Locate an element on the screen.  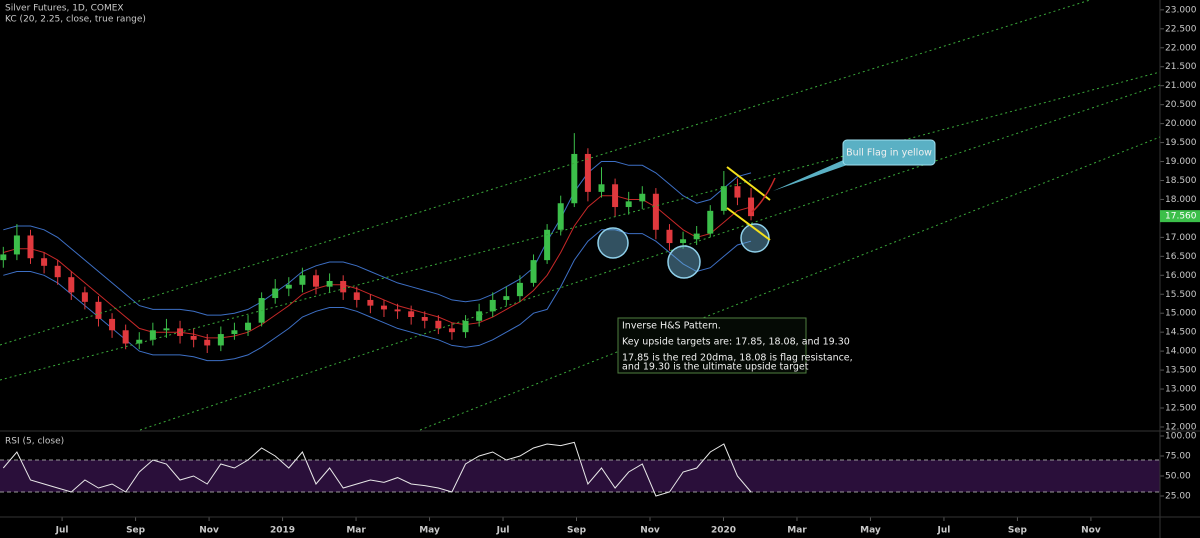
y-tick-label: 20.500 is located at coordinates (1181, 105).